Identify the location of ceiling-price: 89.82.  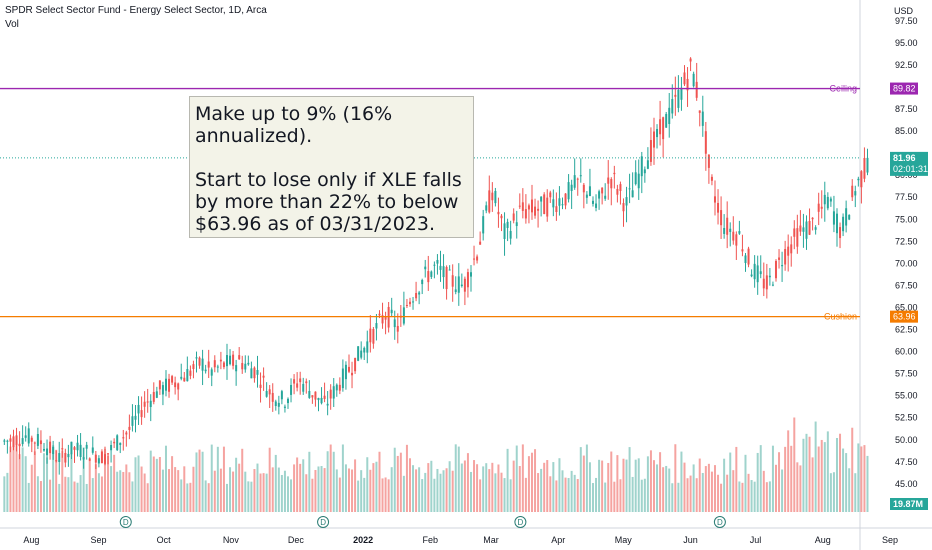
(904, 89).